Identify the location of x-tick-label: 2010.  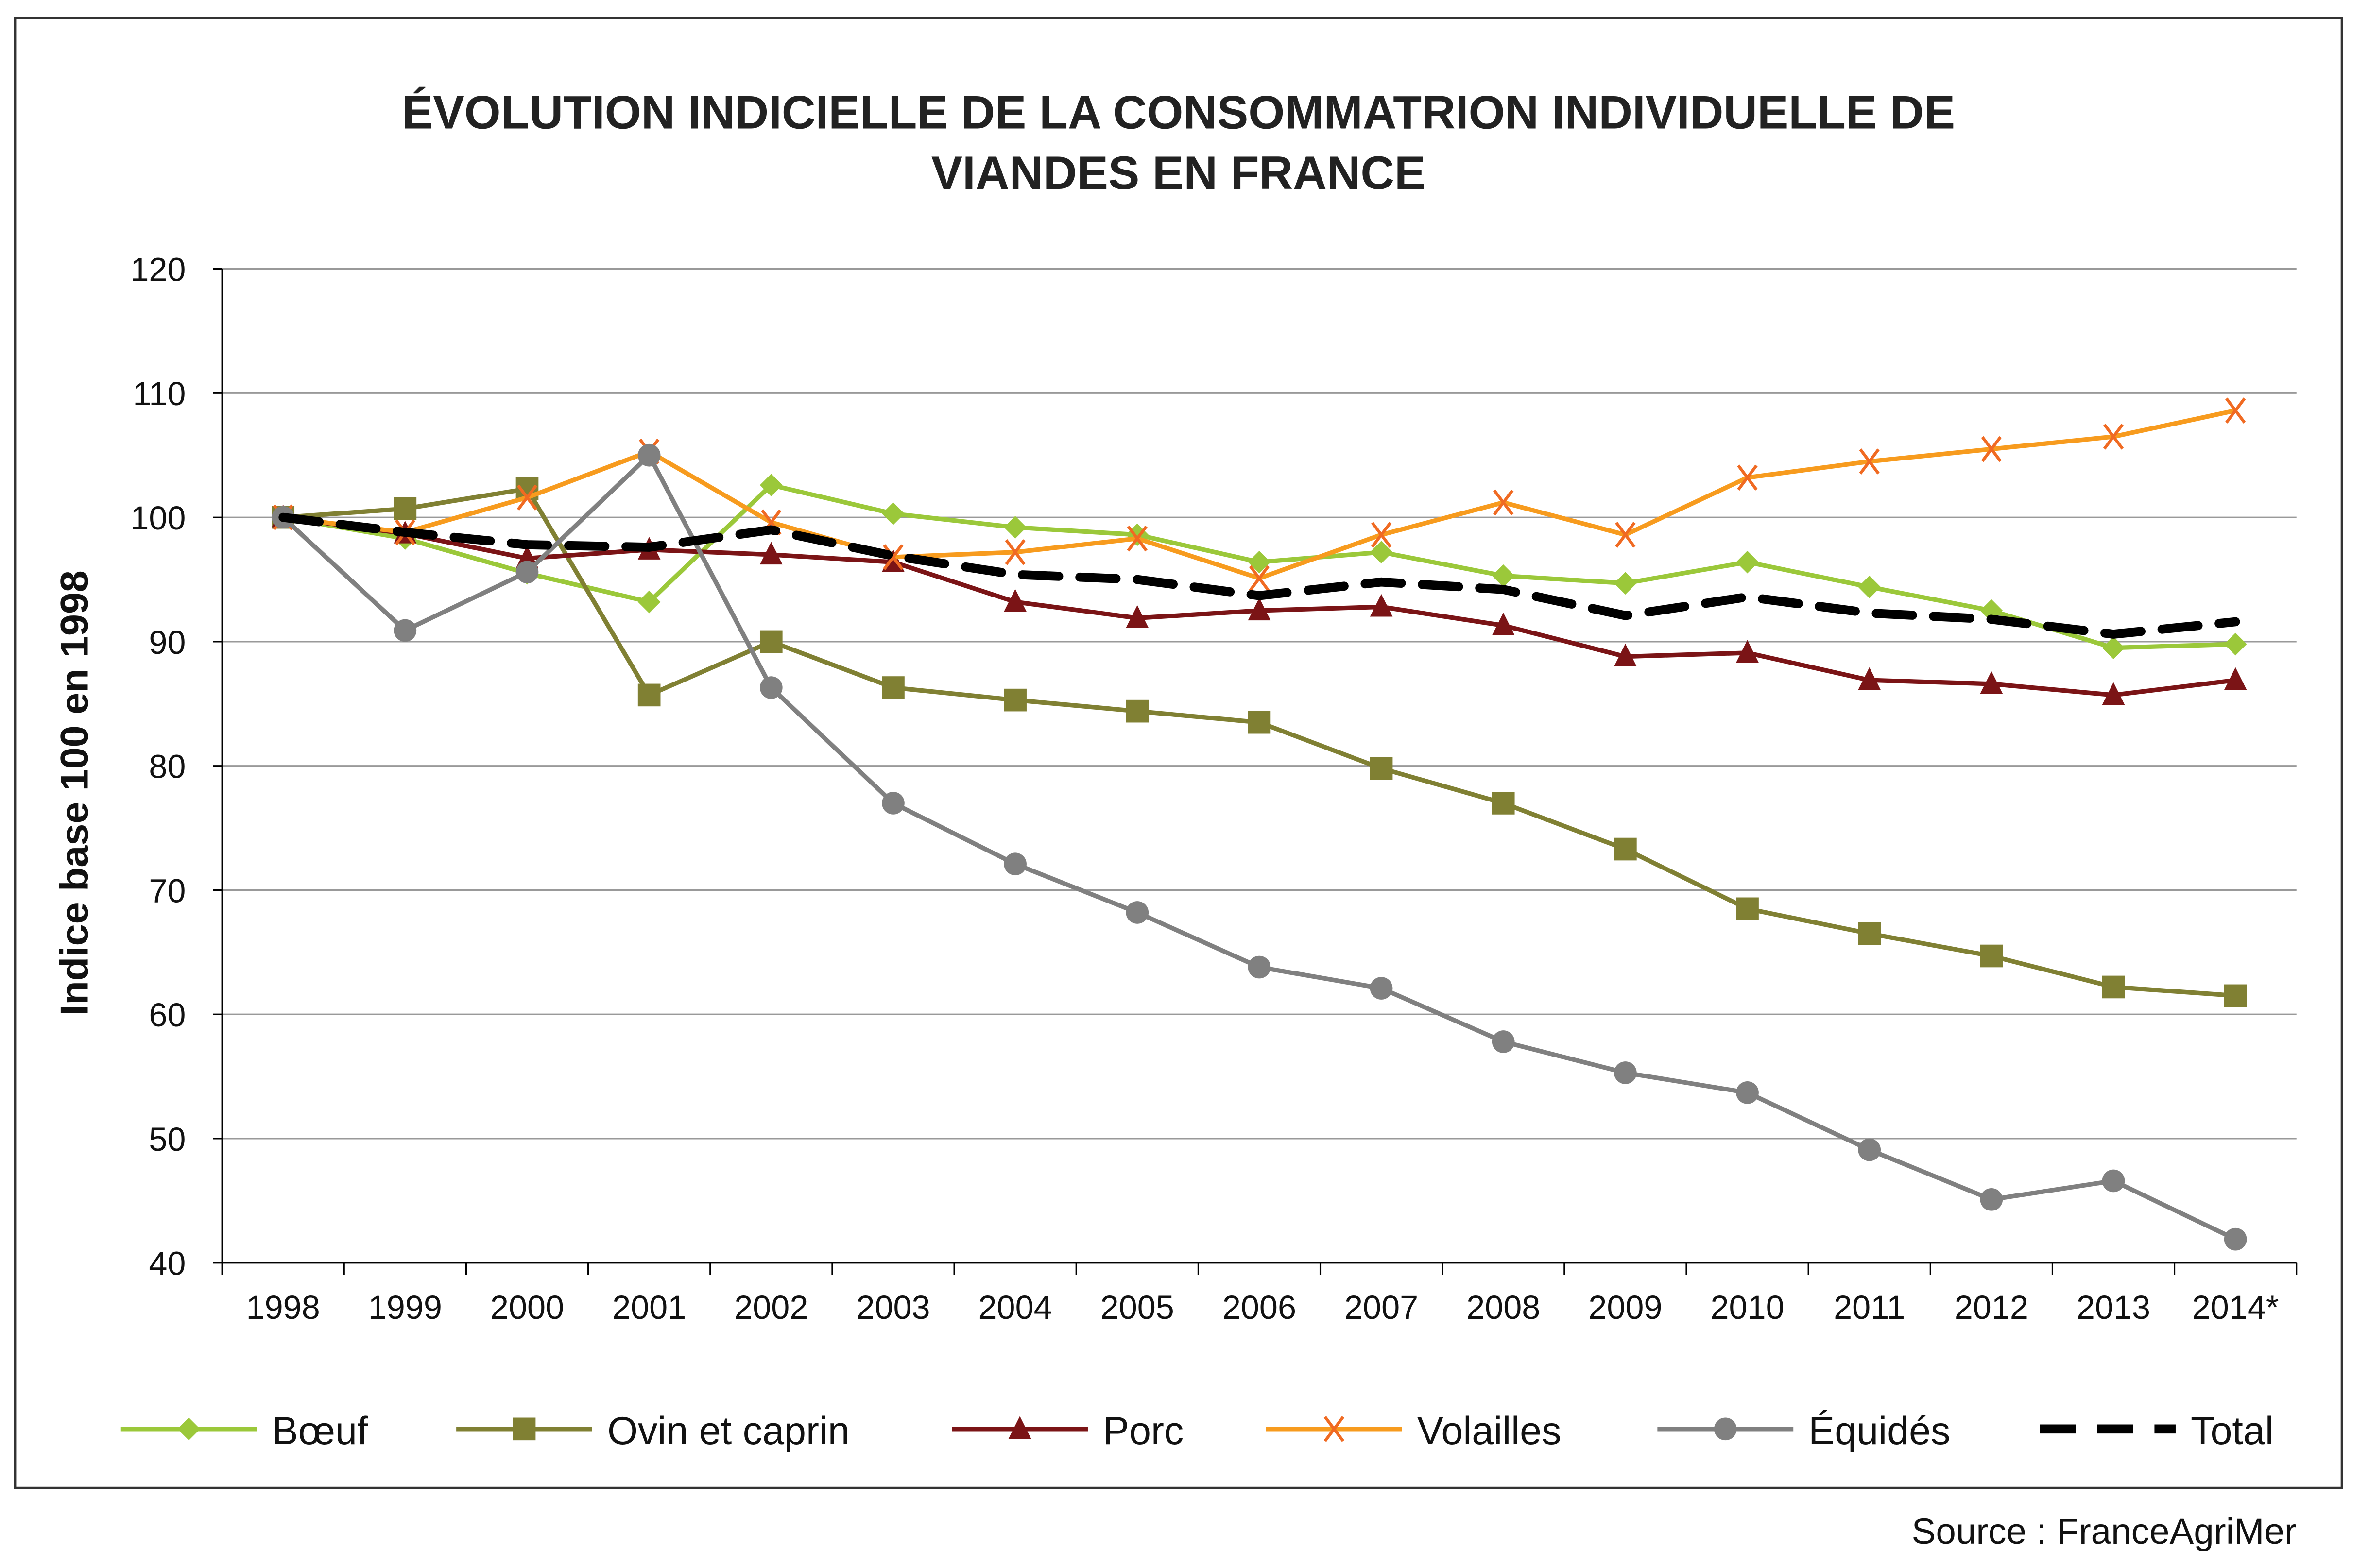
(1747, 1307).